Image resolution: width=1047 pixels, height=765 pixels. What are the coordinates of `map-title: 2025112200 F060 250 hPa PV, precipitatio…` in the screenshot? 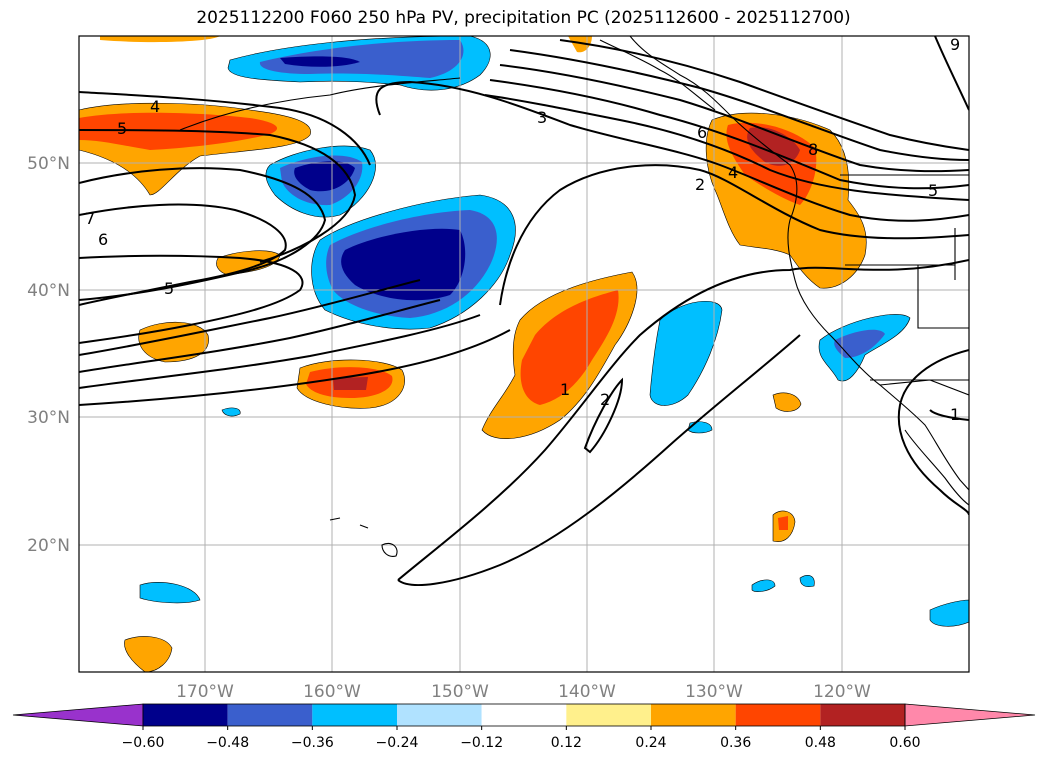 It's located at (523, 18).